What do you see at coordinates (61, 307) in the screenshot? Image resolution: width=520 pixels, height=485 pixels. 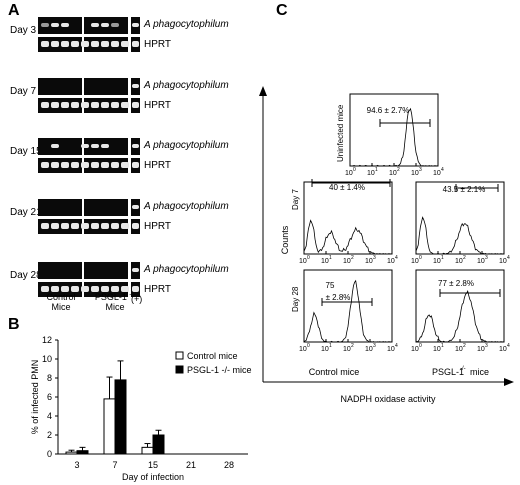 I see `group-control-line2: Mice` at bounding box center [61, 307].